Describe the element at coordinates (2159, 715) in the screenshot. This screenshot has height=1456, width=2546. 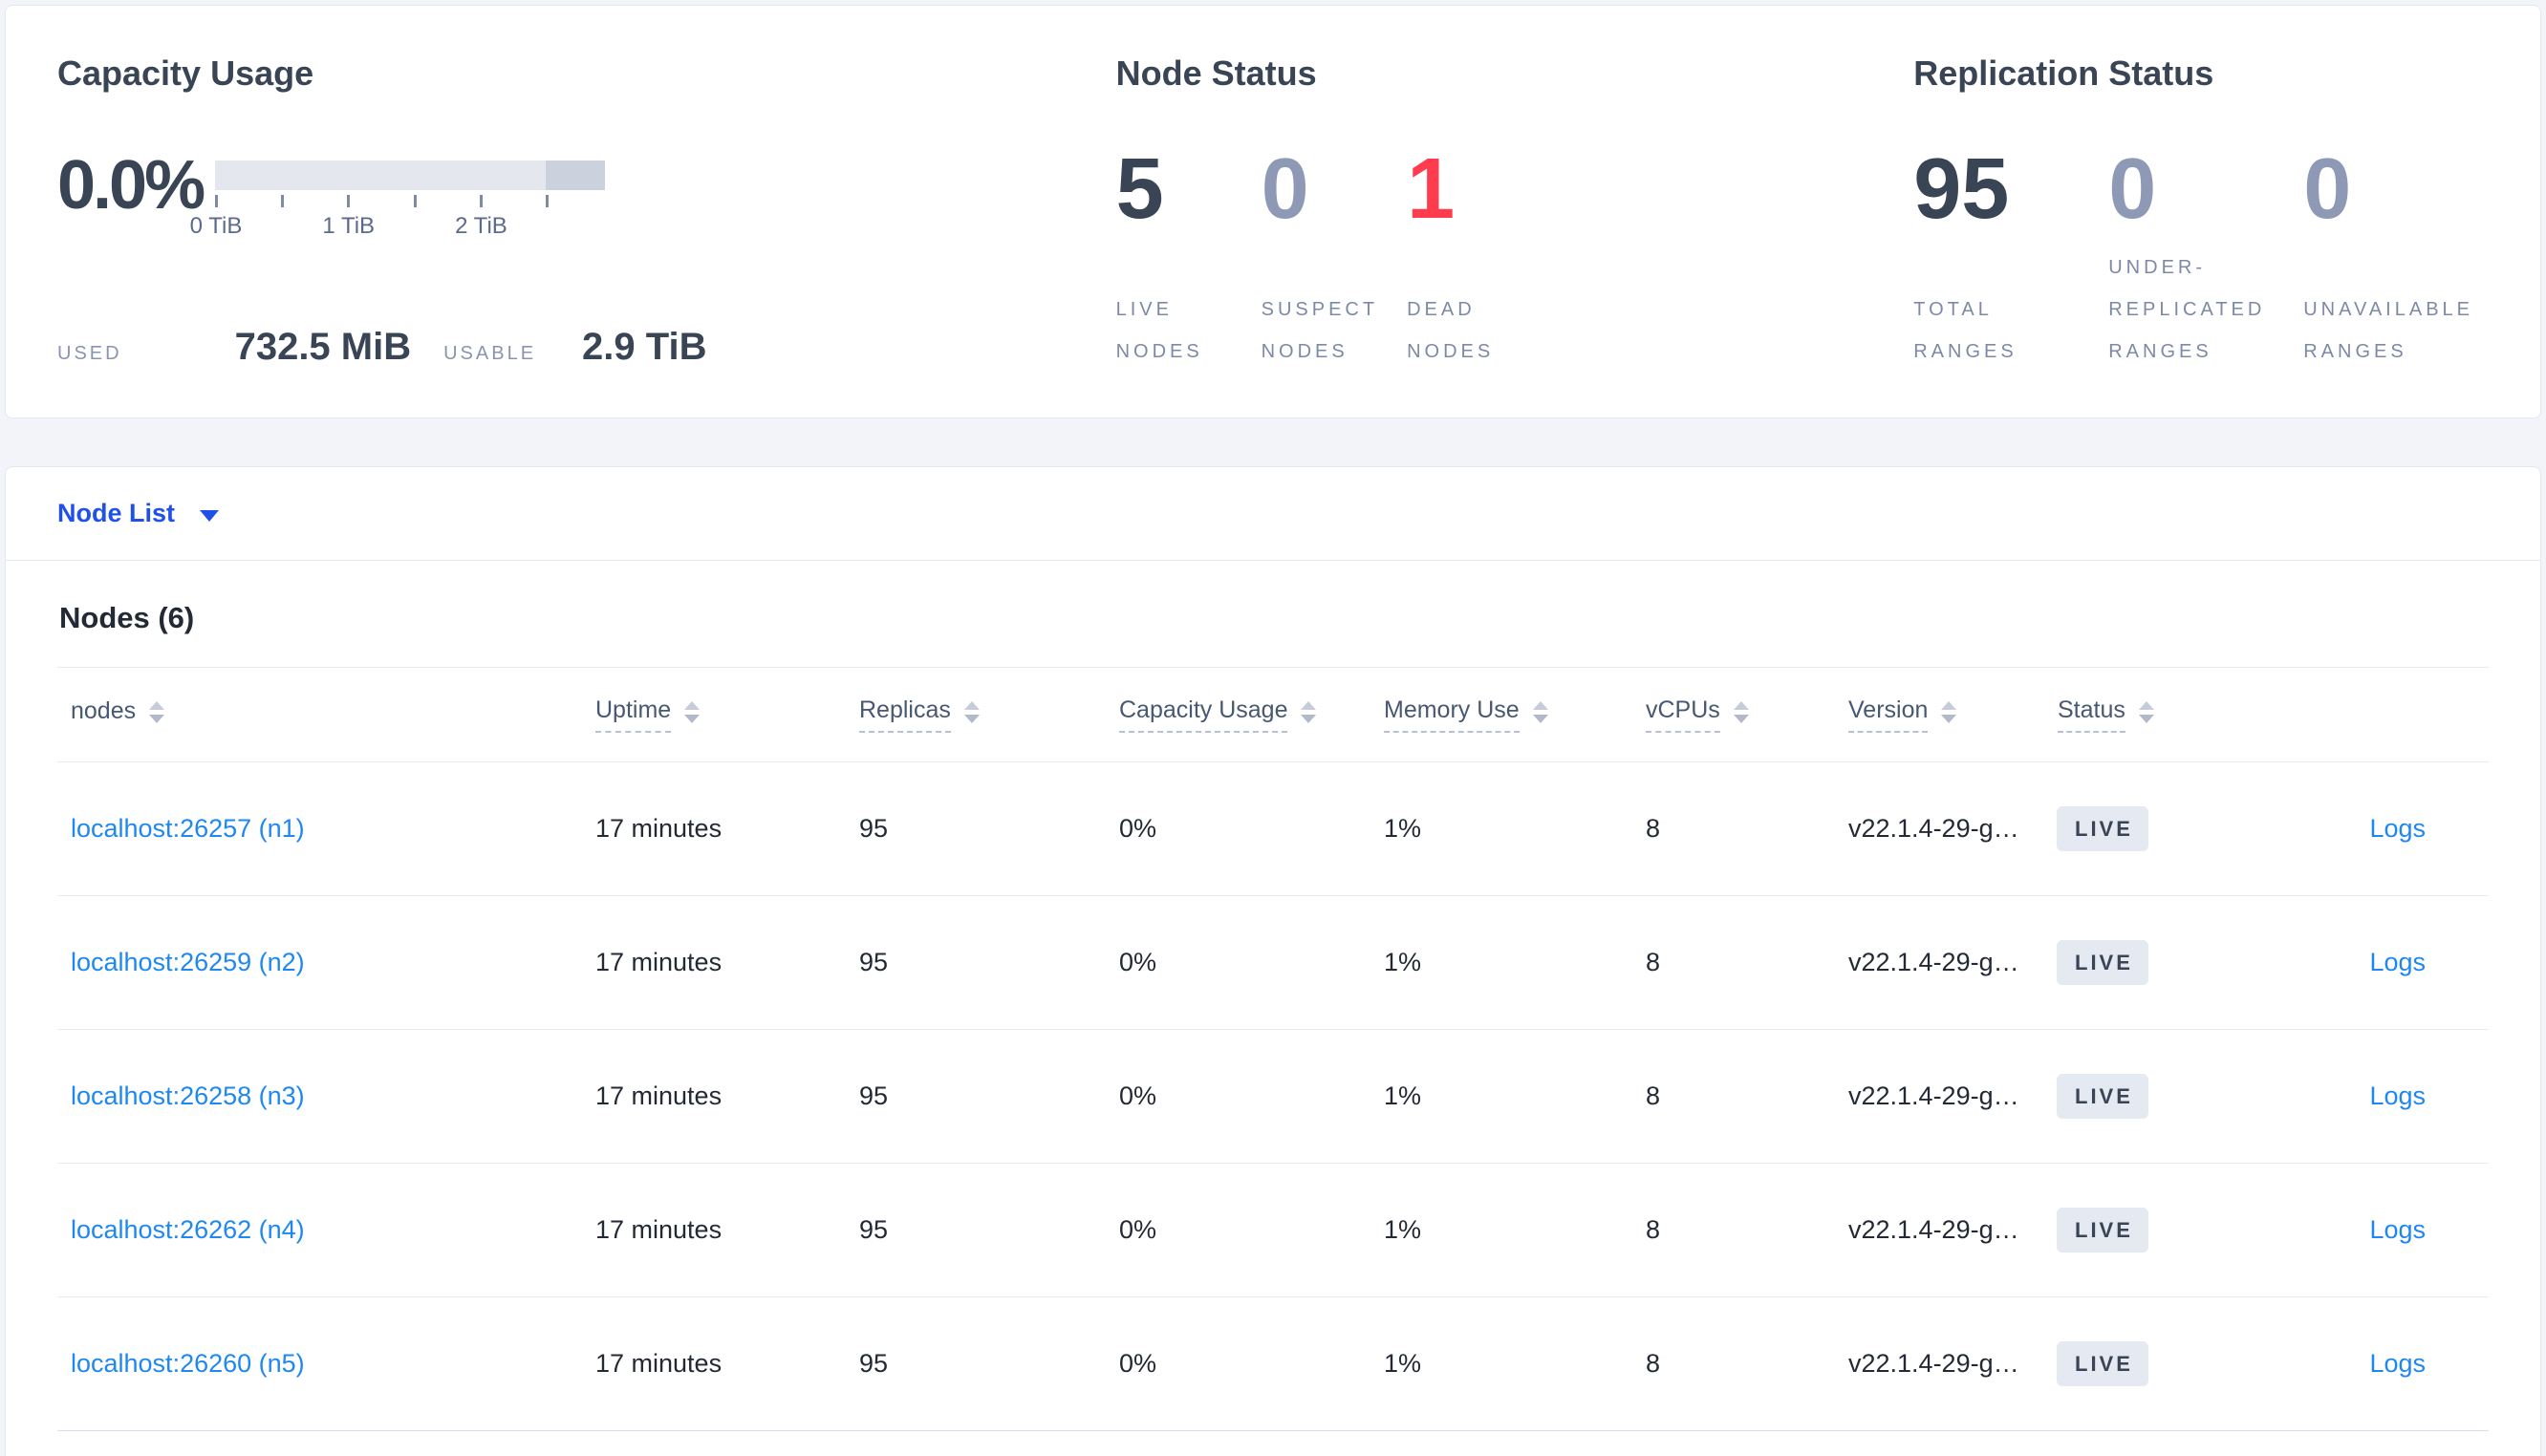
I see `column-header: Status` at that location.